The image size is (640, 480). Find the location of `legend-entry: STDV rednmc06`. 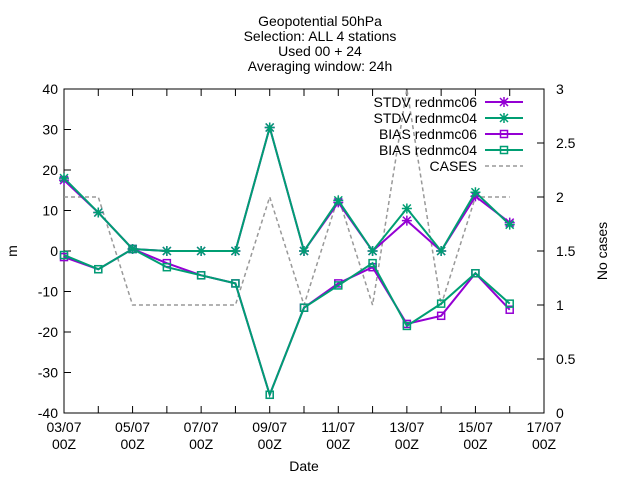

legend-entry: STDV rednmc06 is located at coordinates (448, 102).